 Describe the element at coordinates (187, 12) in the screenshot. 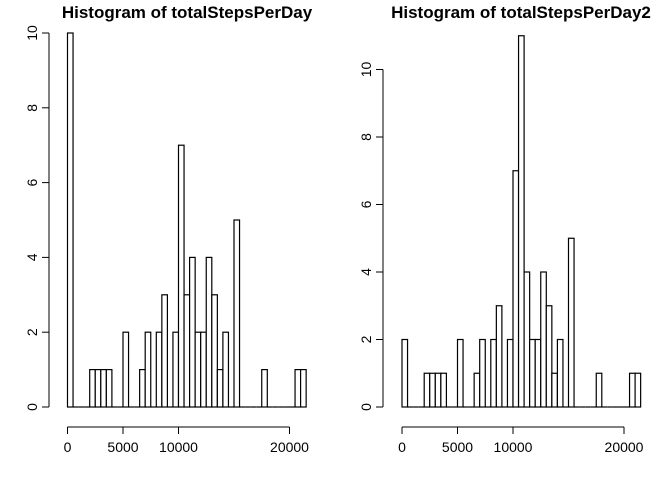

I see `chart-title-left: Histogram of totalStepsPerDay` at that location.